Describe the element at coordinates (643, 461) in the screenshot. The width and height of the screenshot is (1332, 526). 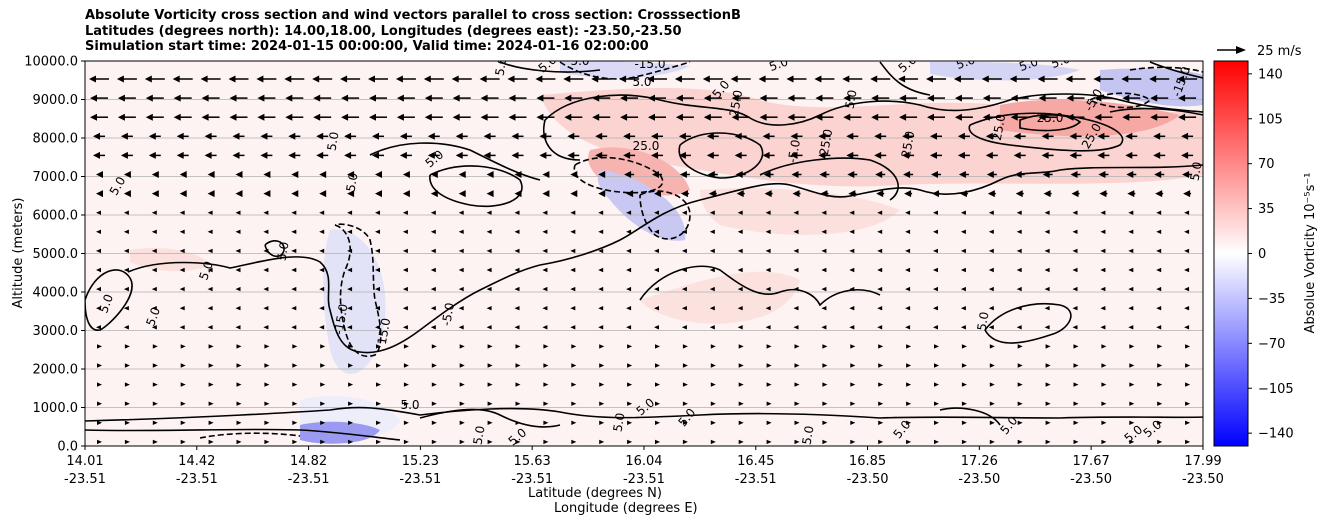
I see `x-tick-label-lat: 16.04` at that location.